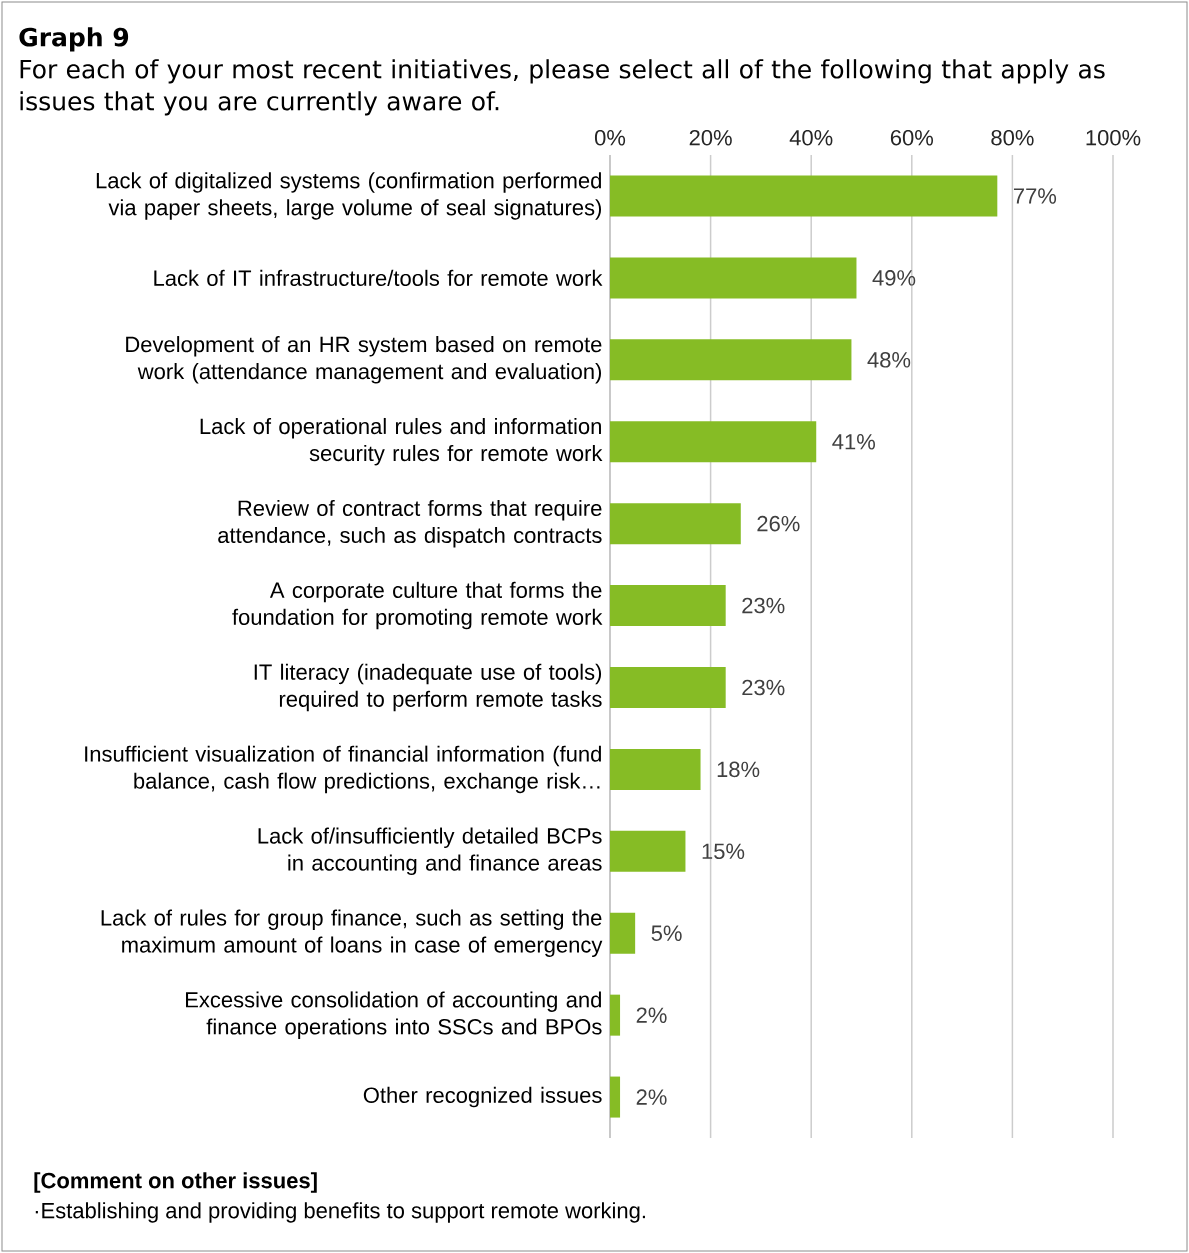  I want to click on text: Graph 9, so click(74, 39).